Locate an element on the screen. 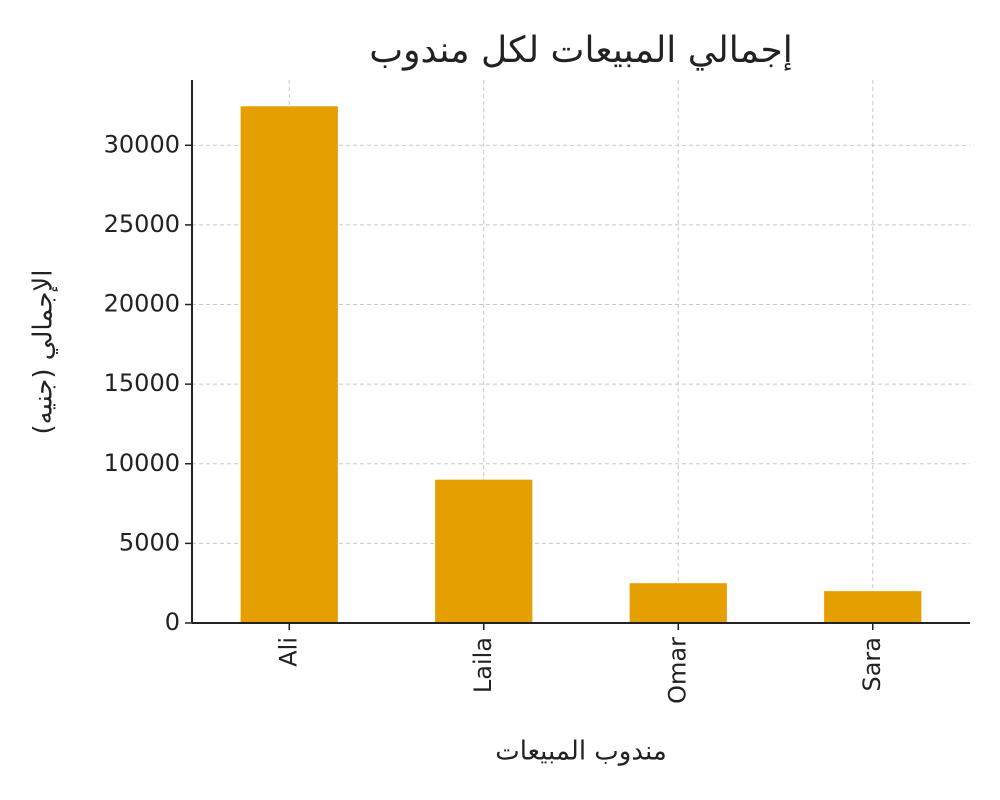  x-tick-label: Laila is located at coordinates (483, 665).